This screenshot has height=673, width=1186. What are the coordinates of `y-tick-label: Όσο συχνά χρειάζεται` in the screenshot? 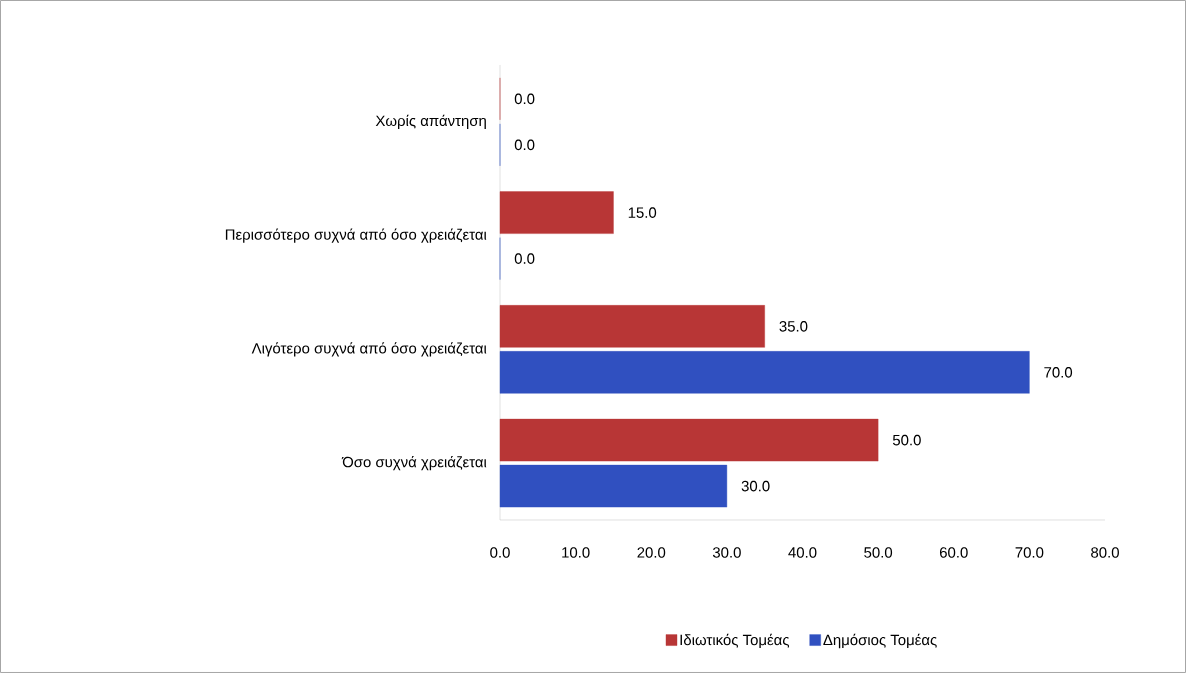 It's located at (414, 463).